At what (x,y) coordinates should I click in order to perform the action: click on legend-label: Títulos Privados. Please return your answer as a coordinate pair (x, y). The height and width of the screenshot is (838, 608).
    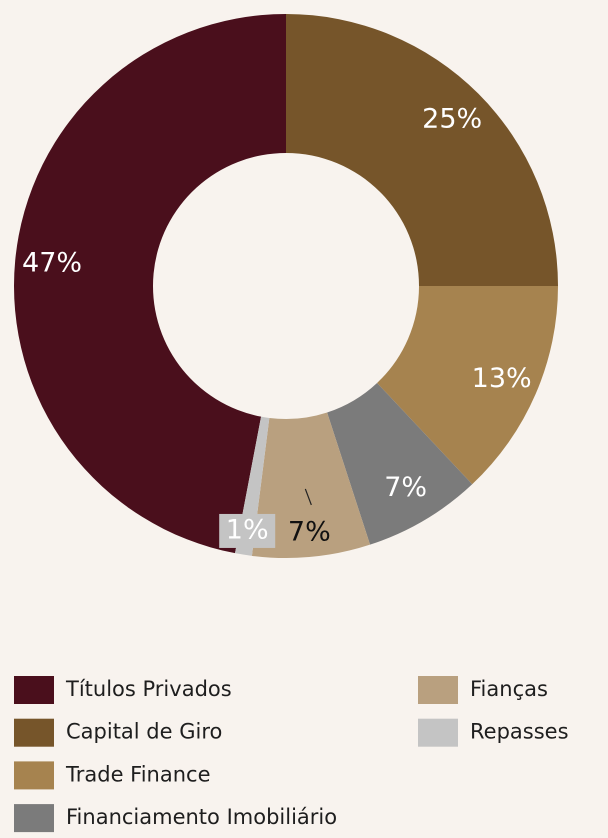
    Looking at the image, I should click on (148, 689).